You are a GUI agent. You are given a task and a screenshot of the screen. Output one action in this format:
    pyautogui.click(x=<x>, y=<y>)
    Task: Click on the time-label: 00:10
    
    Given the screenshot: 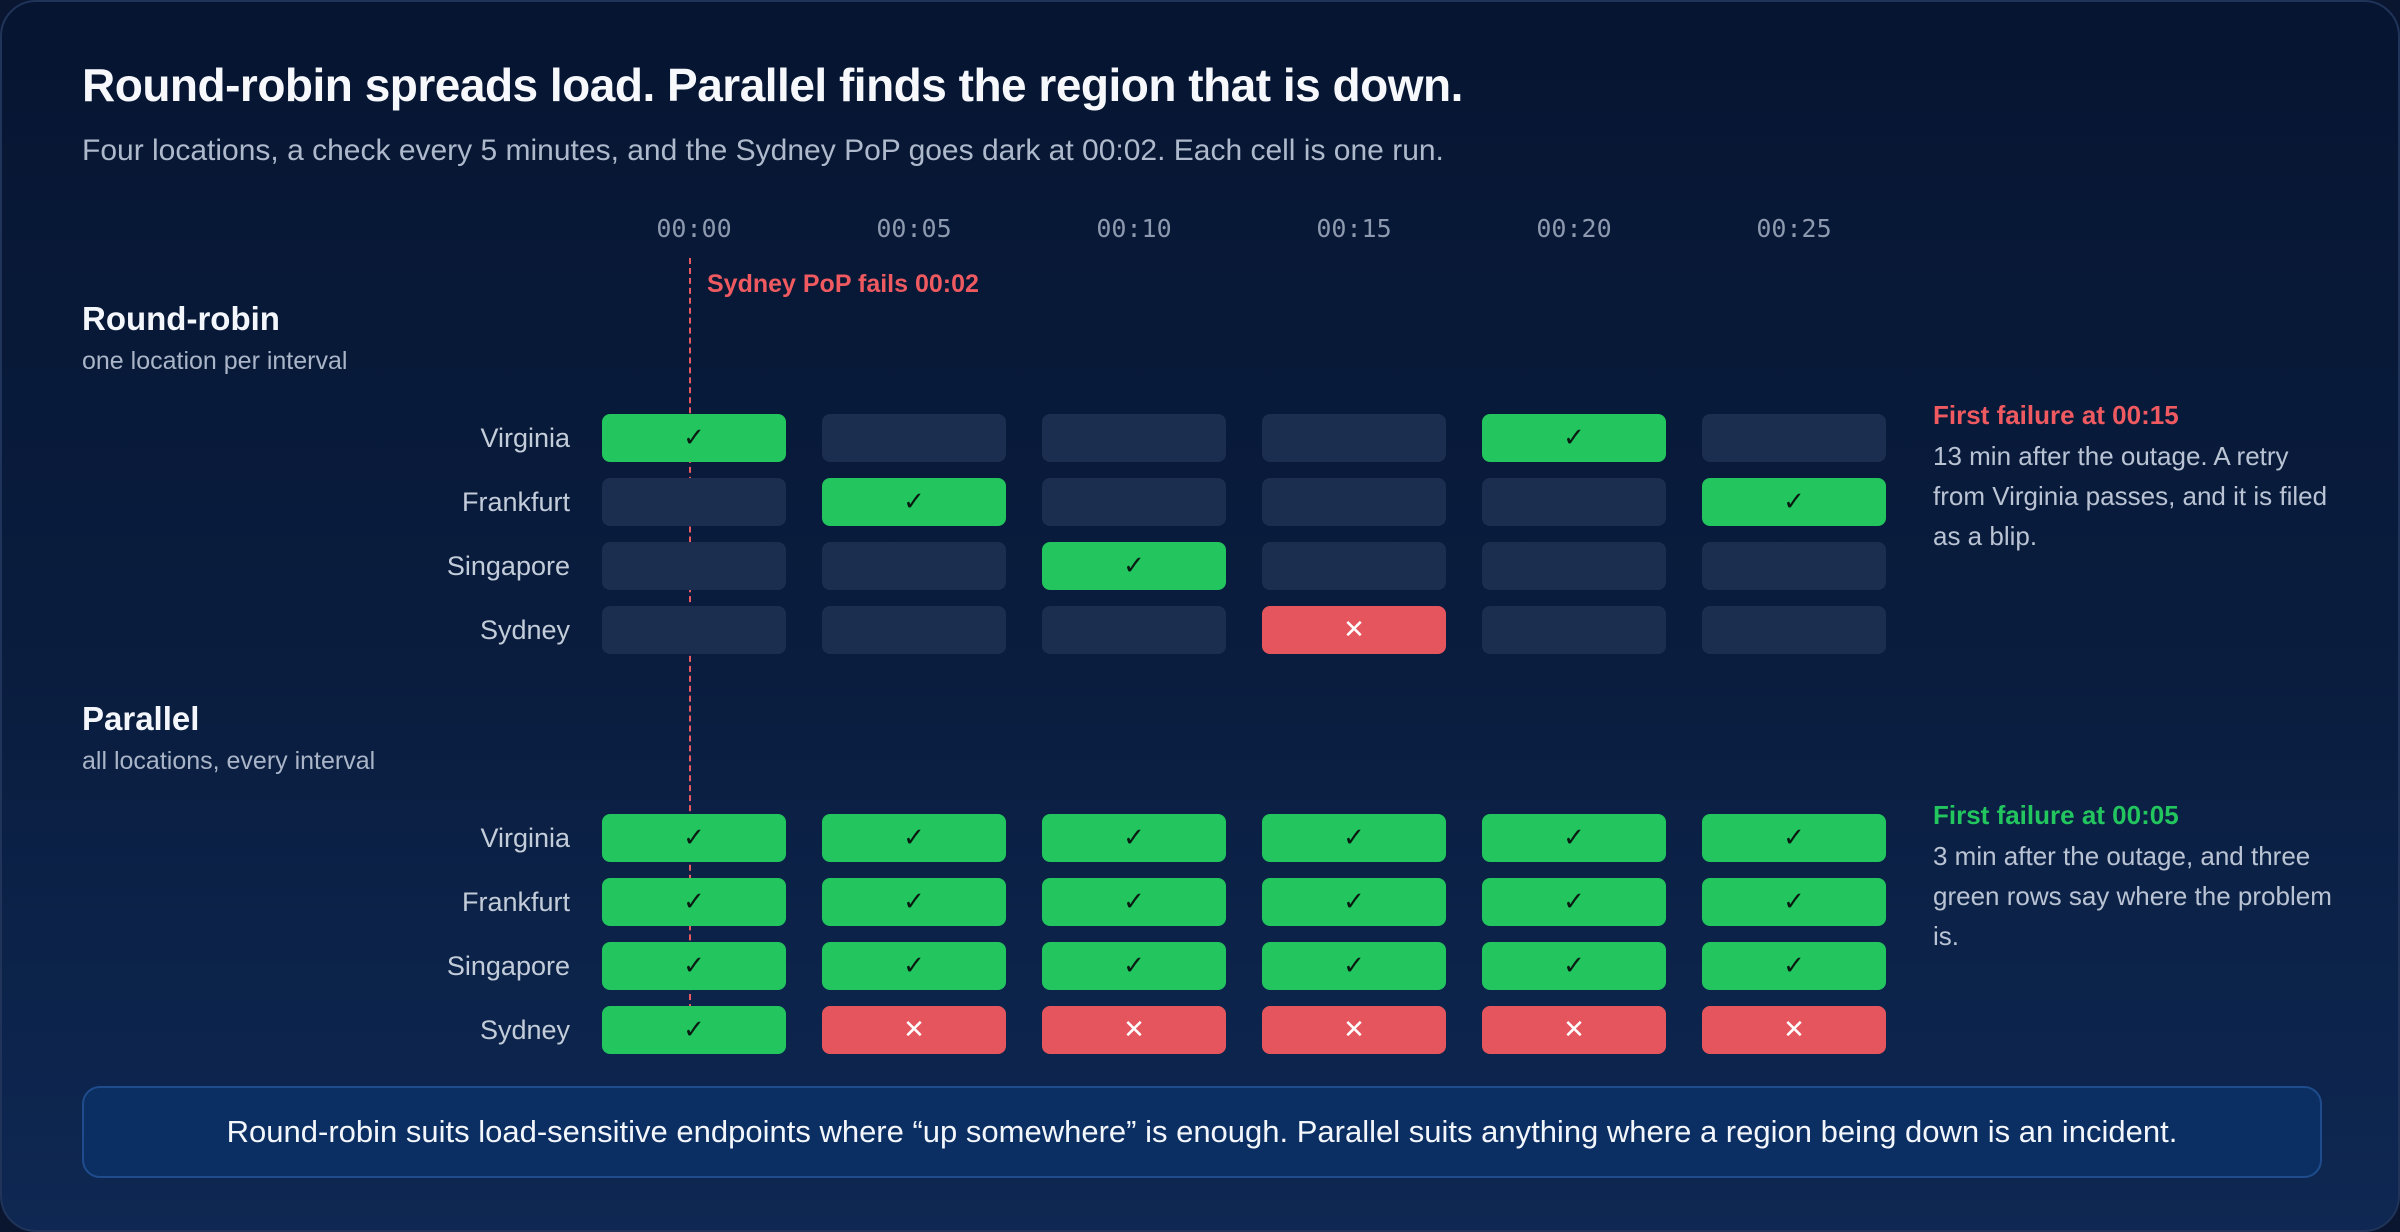 What is the action you would take?
    pyautogui.click(x=1134, y=228)
    